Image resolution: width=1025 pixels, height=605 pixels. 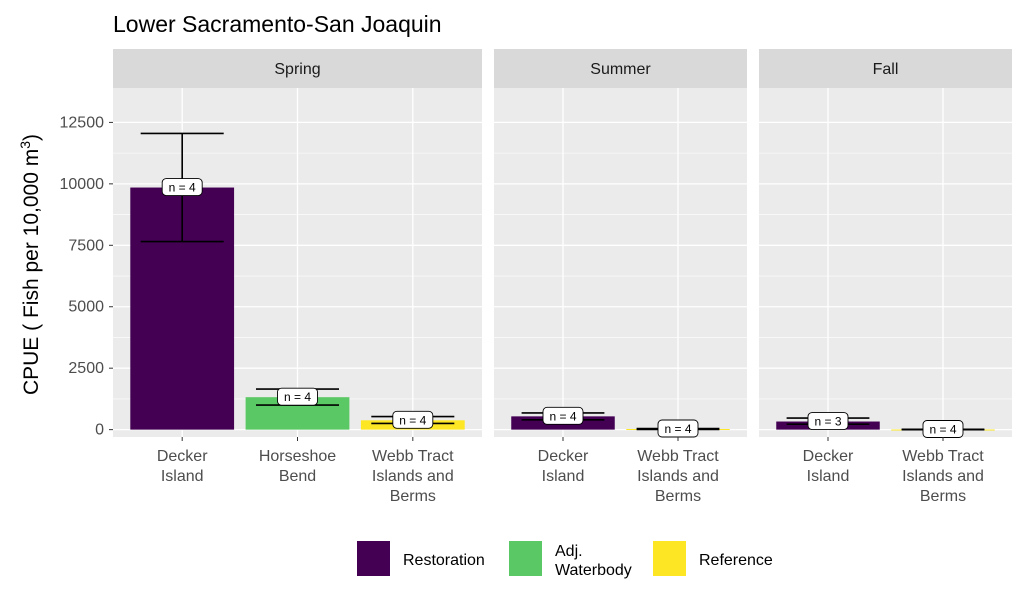 I want to click on chart-title: Lower Sacramento-San Joaquin, so click(x=277, y=24).